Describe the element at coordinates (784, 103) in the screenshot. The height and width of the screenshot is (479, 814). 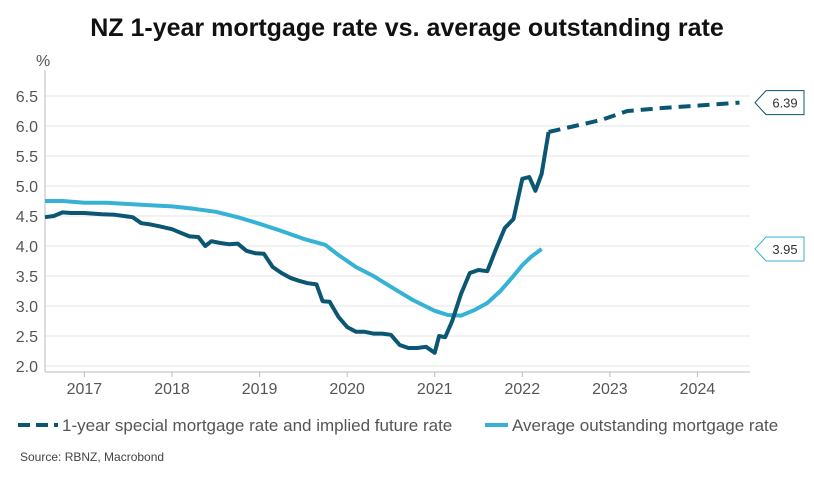
I see `callout-label: 6.39` at that location.